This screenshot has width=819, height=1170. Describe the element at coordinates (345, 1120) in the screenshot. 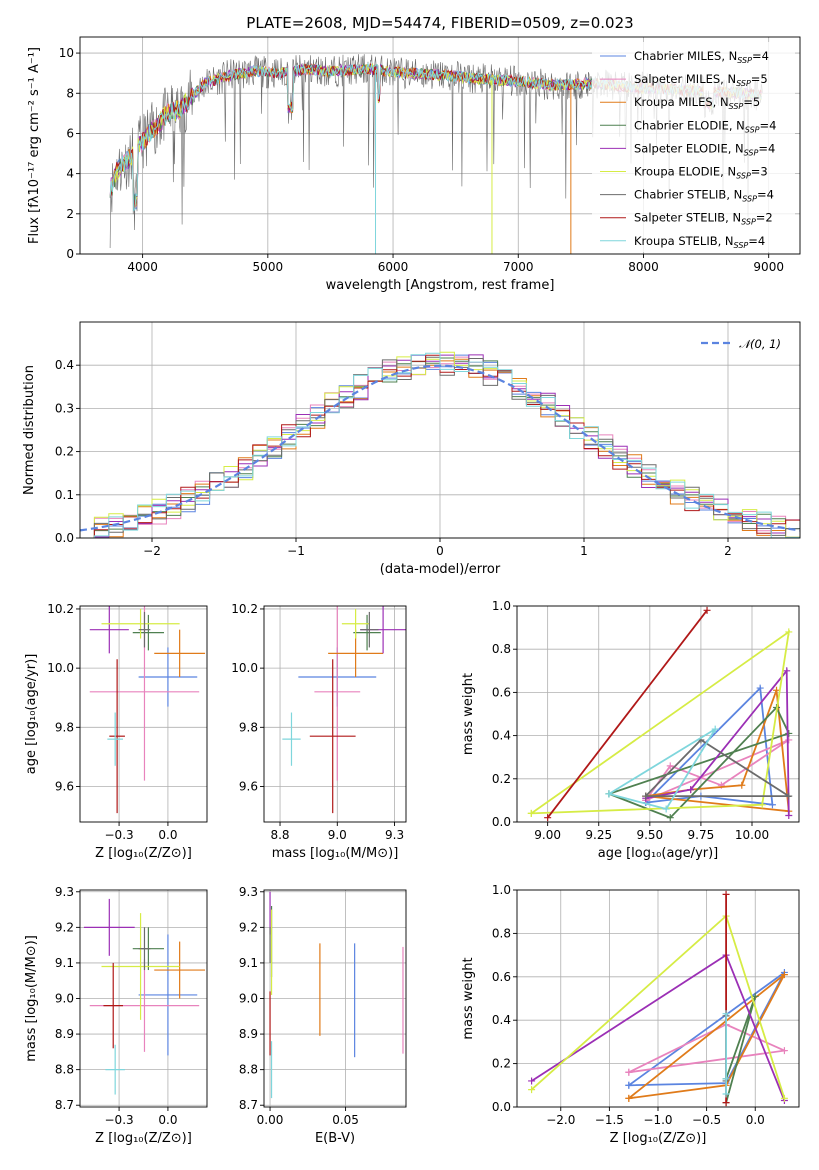

I see `x-tick-label: 0.05` at that location.